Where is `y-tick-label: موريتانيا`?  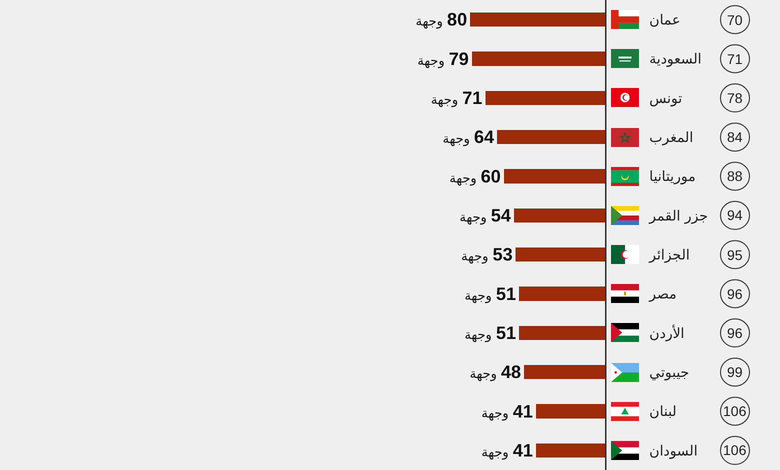
y-tick-label: موريتانيا is located at coordinates (672, 177).